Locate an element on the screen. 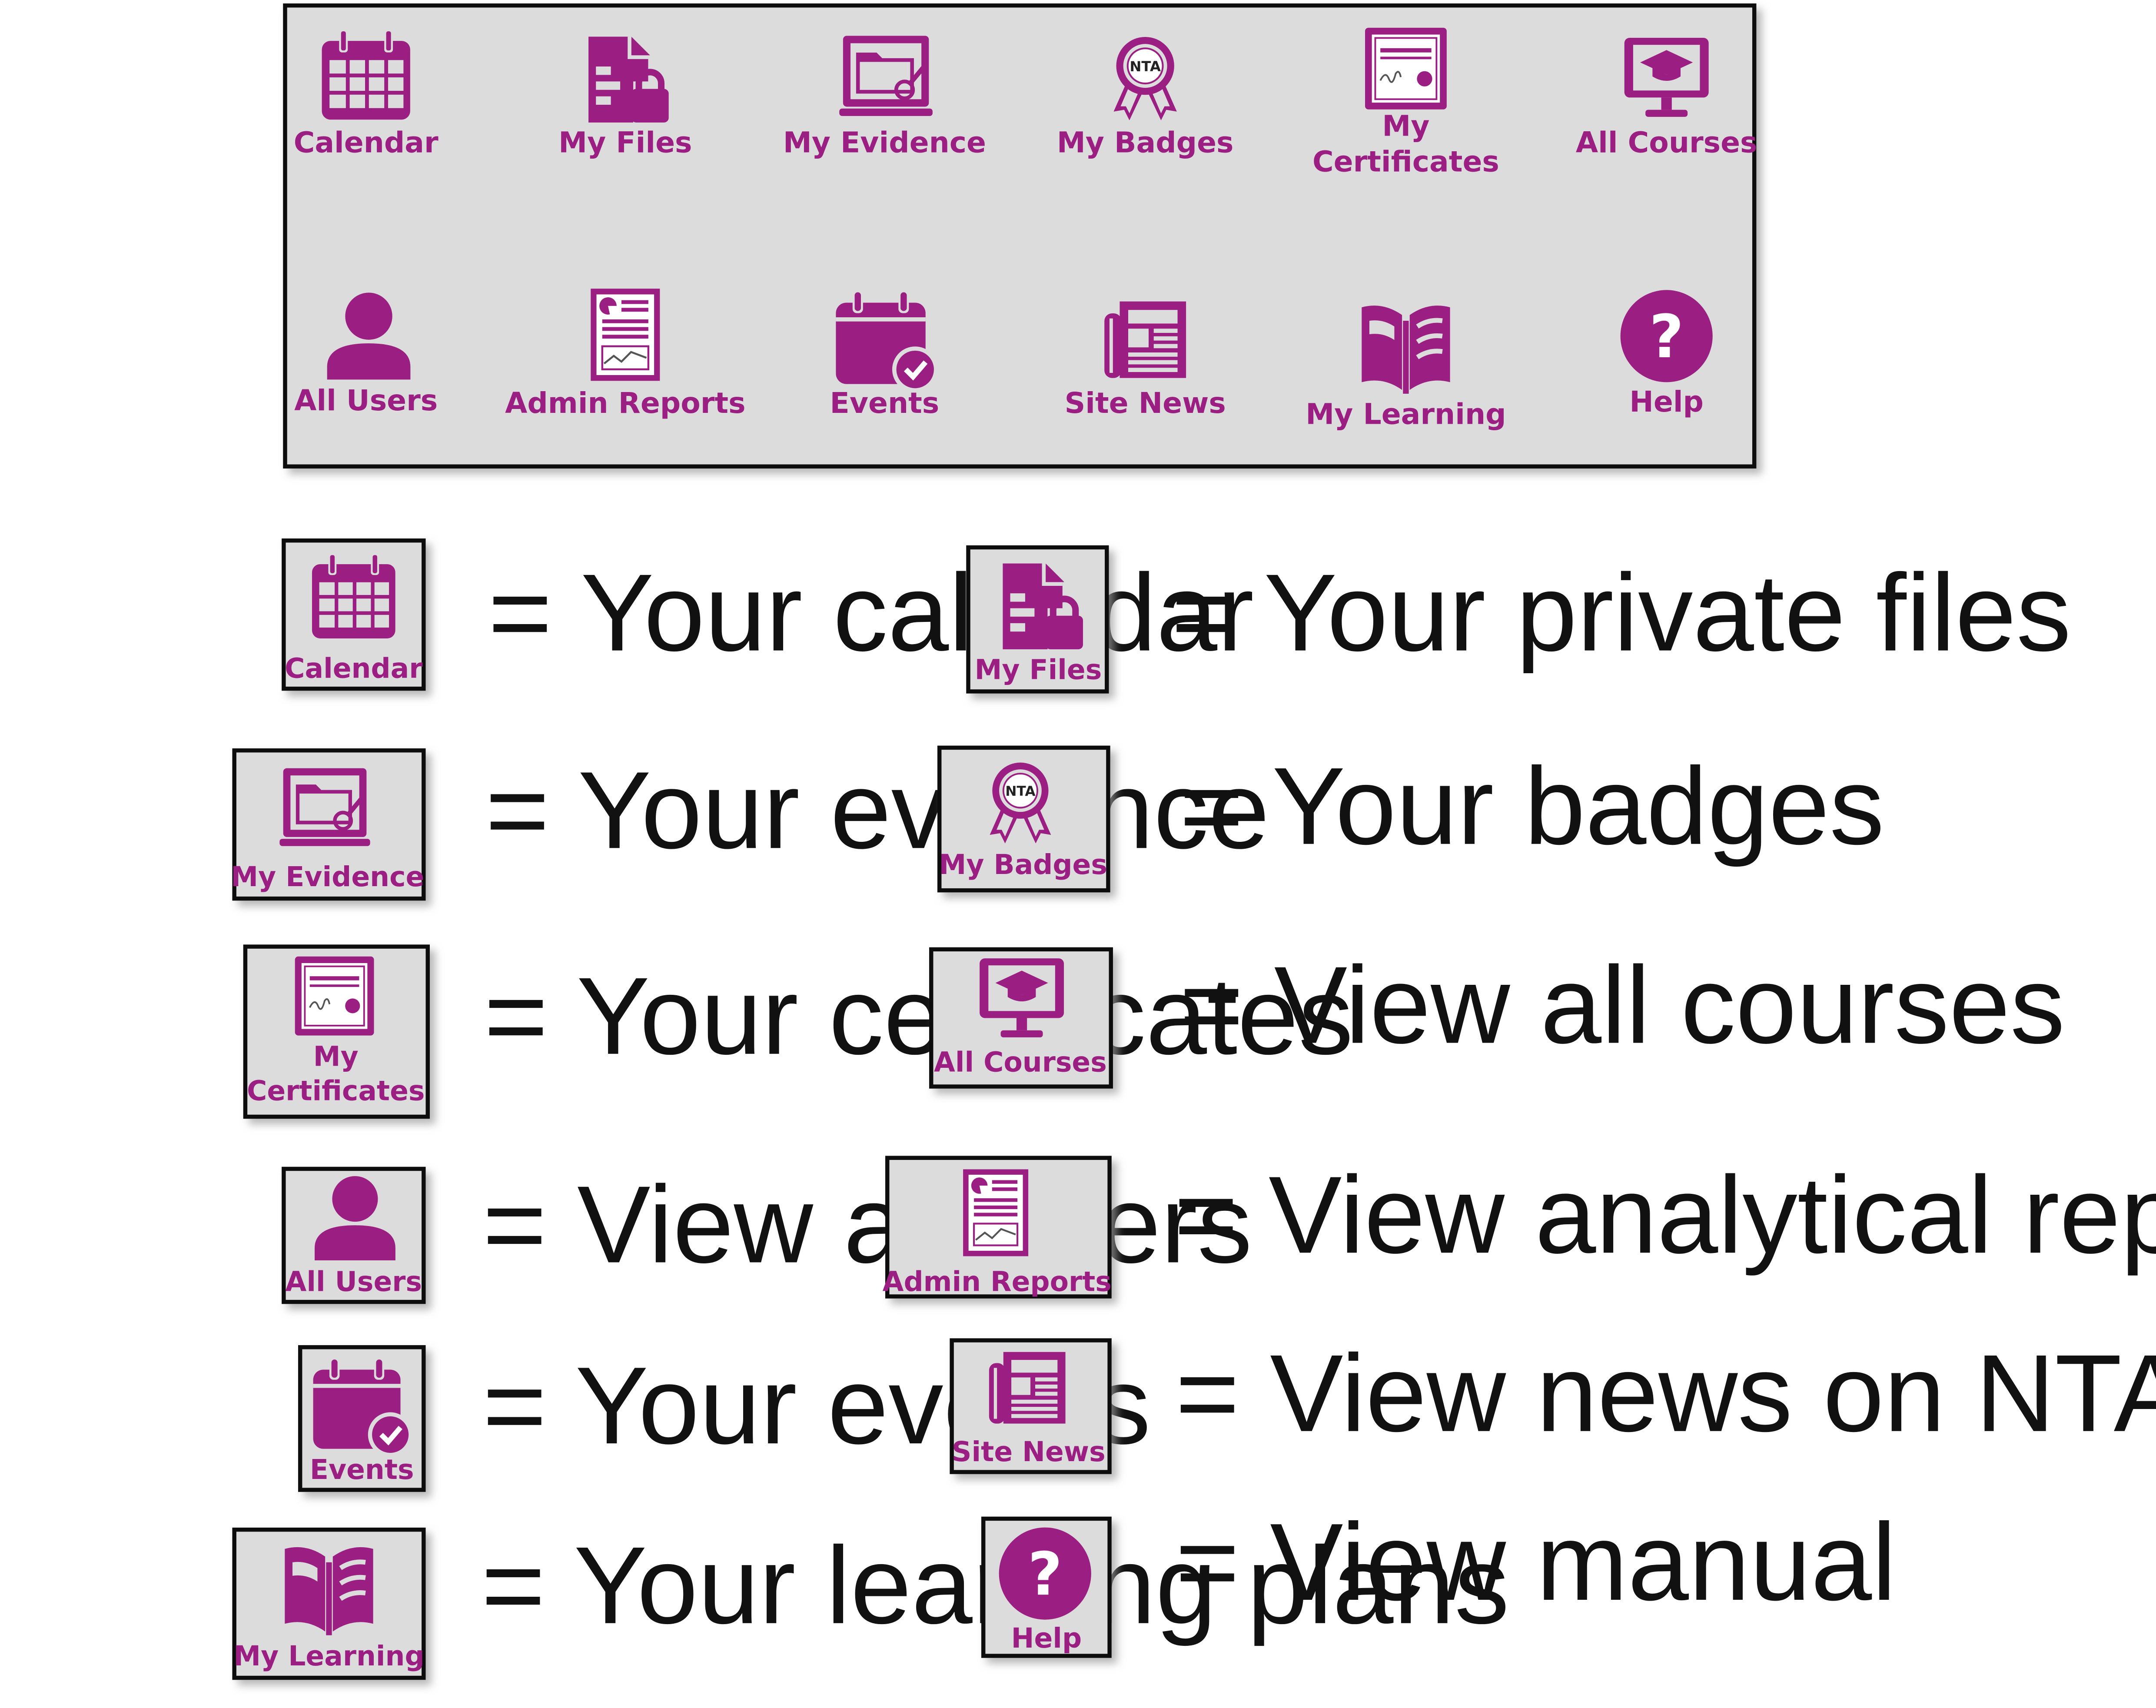 The width and height of the screenshot is (2156, 1708). legend-tile-my-files: My Files is located at coordinates (1037, 619).